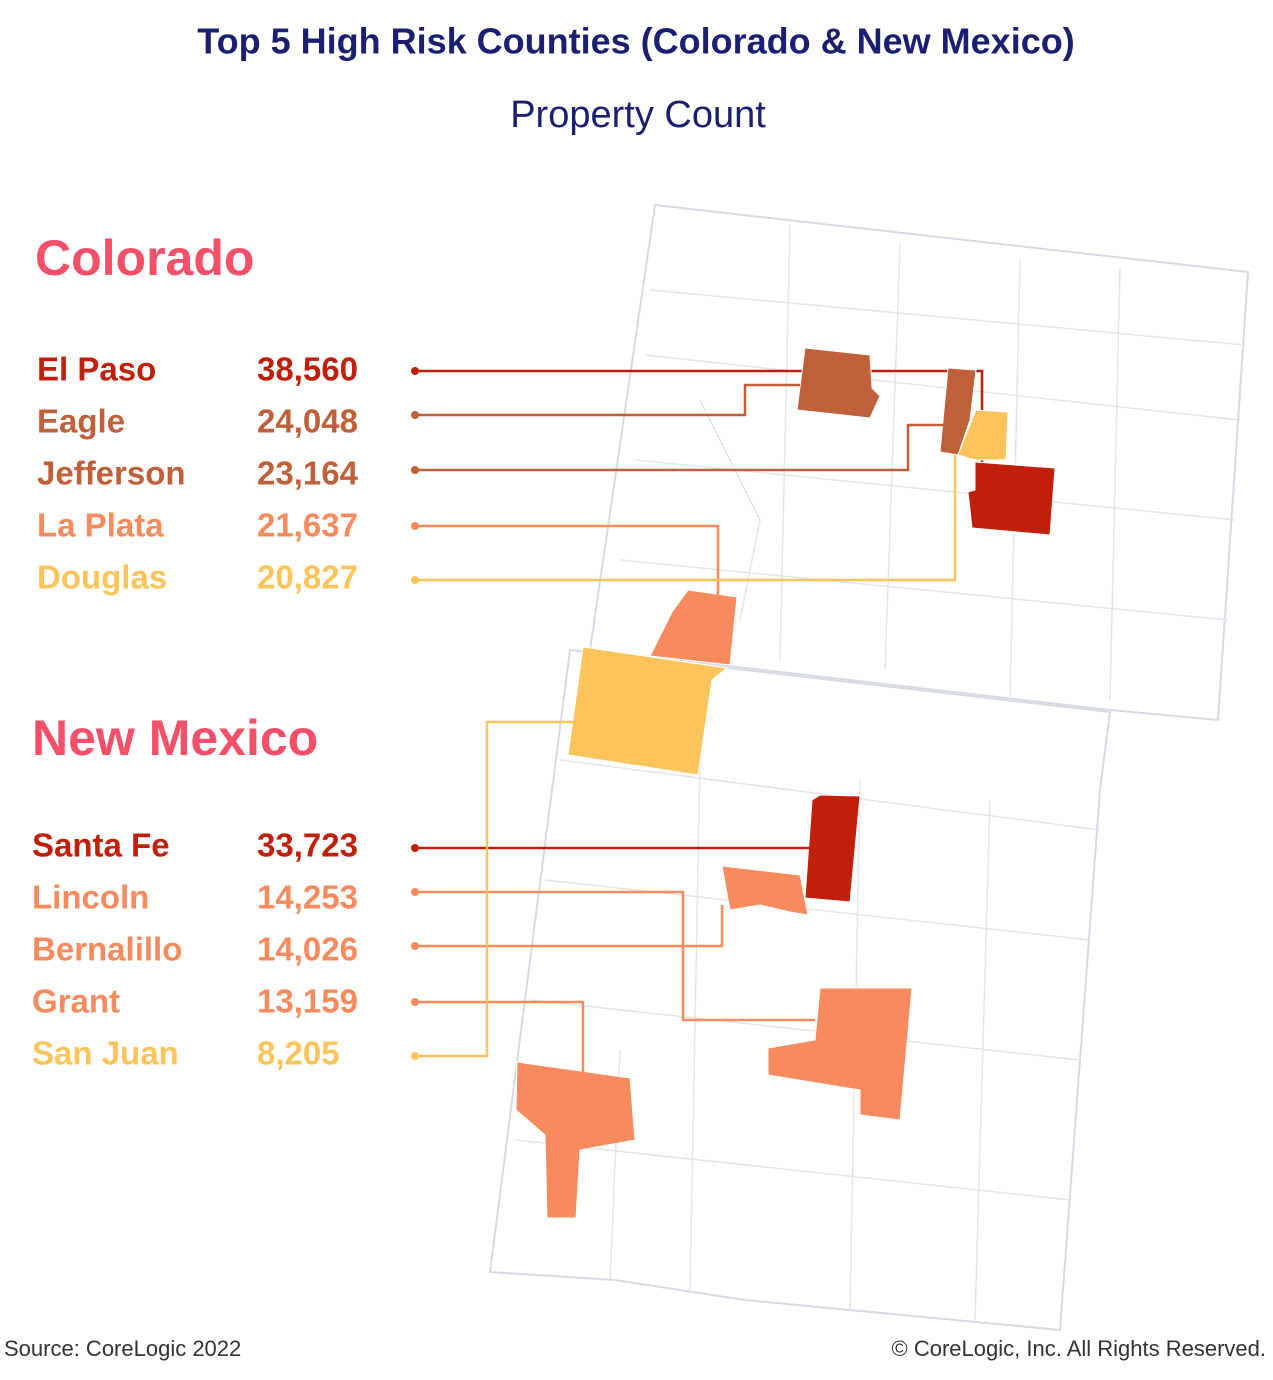  What do you see at coordinates (76, 1001) in the screenshot?
I see `county-name: Grant` at bounding box center [76, 1001].